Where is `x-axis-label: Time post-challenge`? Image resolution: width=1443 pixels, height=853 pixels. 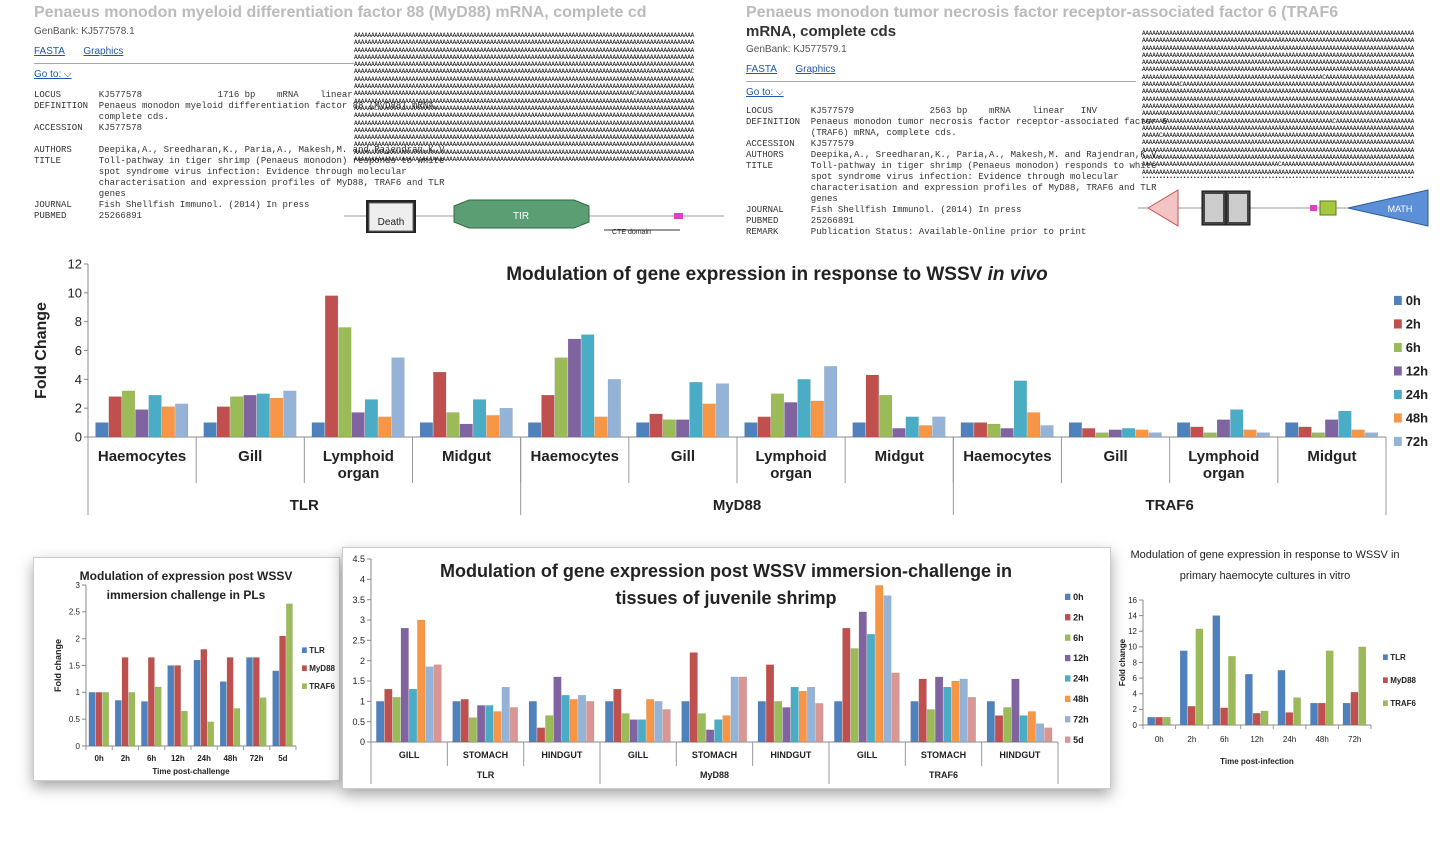 x-axis-label: Time post-challenge is located at coordinates (191, 771).